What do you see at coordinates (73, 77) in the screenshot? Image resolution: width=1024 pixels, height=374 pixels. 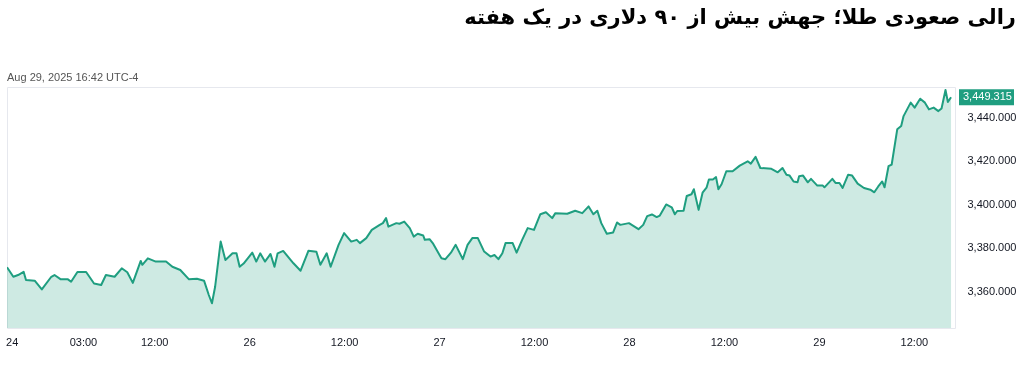 I see `text: Aug 29, 2025 16:42 UTC-4` at bounding box center [73, 77].